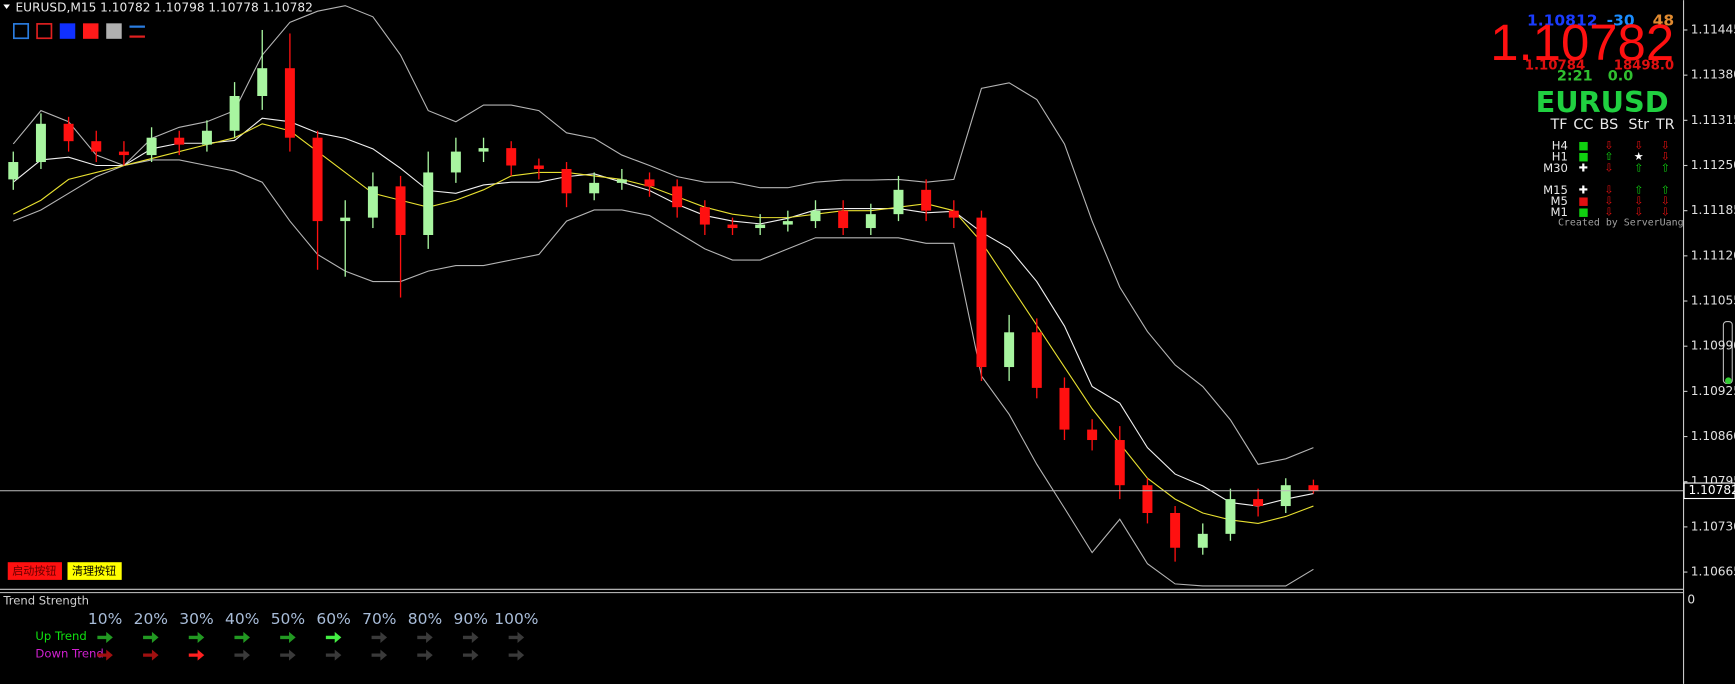 The image size is (1735, 684). What do you see at coordinates (6, 6) in the screenshot?
I see `collapse-triangle` at bounding box center [6, 6].